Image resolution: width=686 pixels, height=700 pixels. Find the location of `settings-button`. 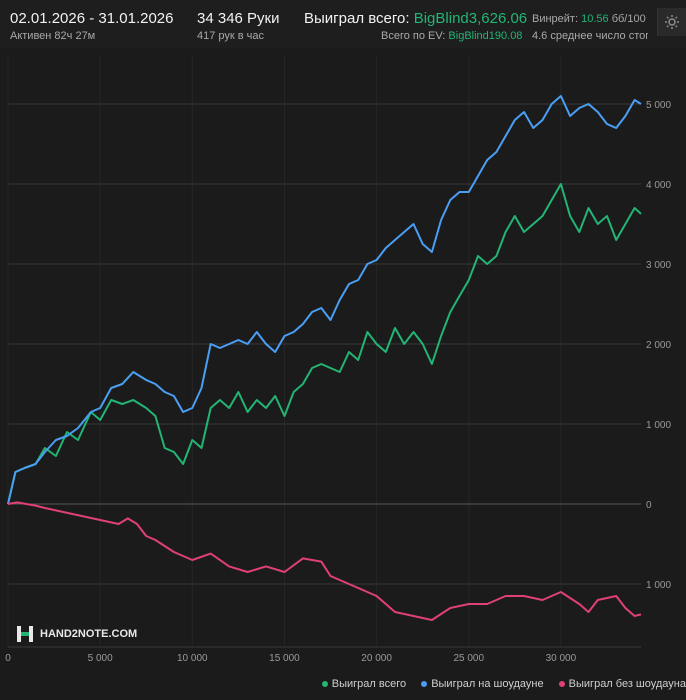

settings-button is located at coordinates (671, 22).